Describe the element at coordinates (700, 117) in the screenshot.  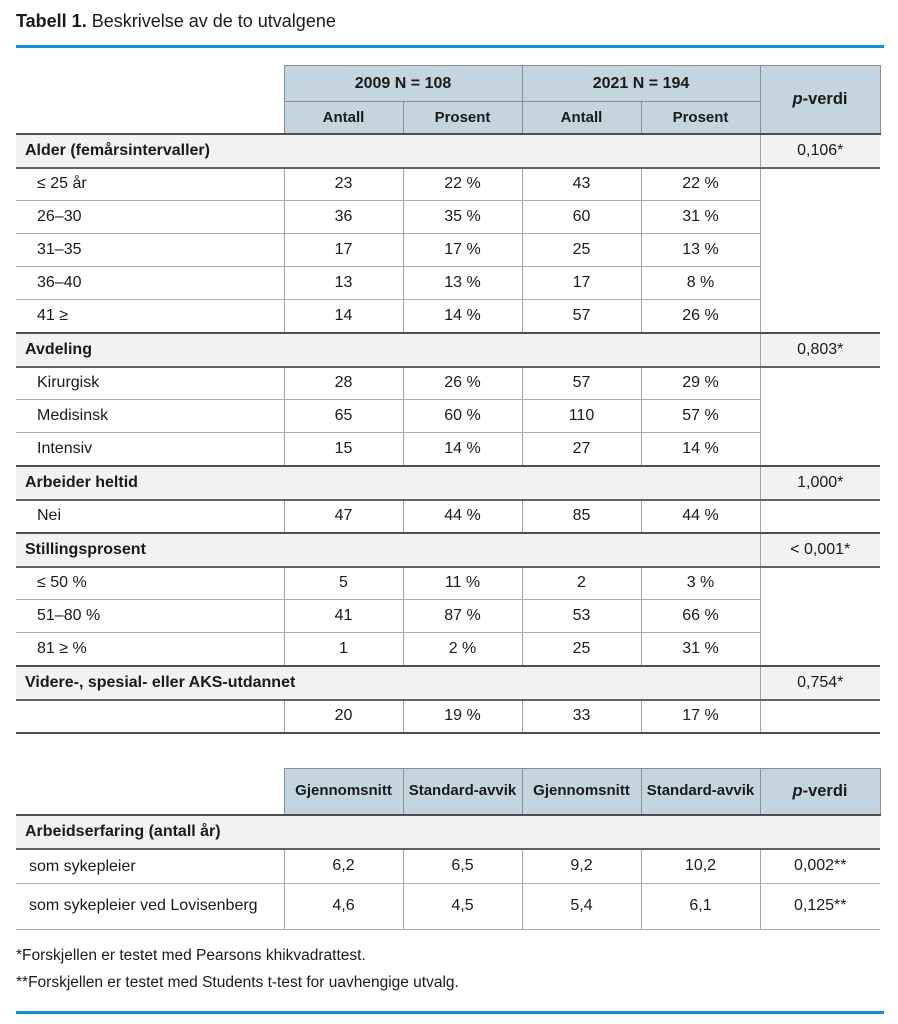
I see `col-header-prosent-2021: Prosent` at that location.